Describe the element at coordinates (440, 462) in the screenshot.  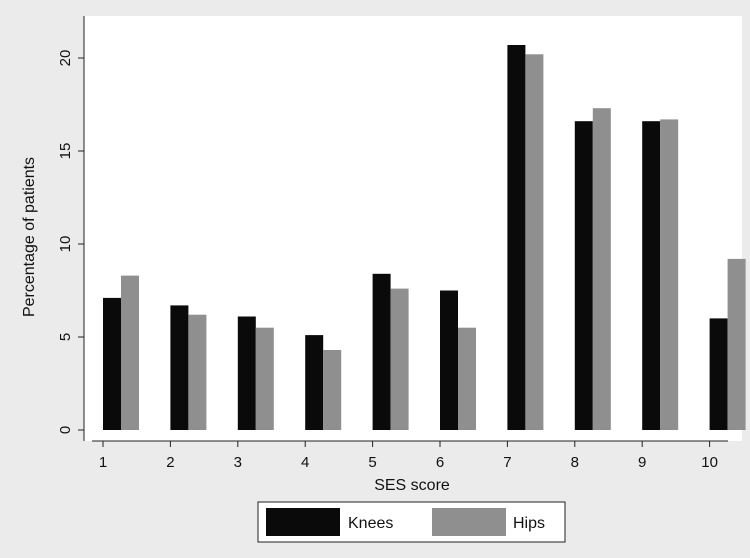
I see `x-tick-label-6: 6` at that location.